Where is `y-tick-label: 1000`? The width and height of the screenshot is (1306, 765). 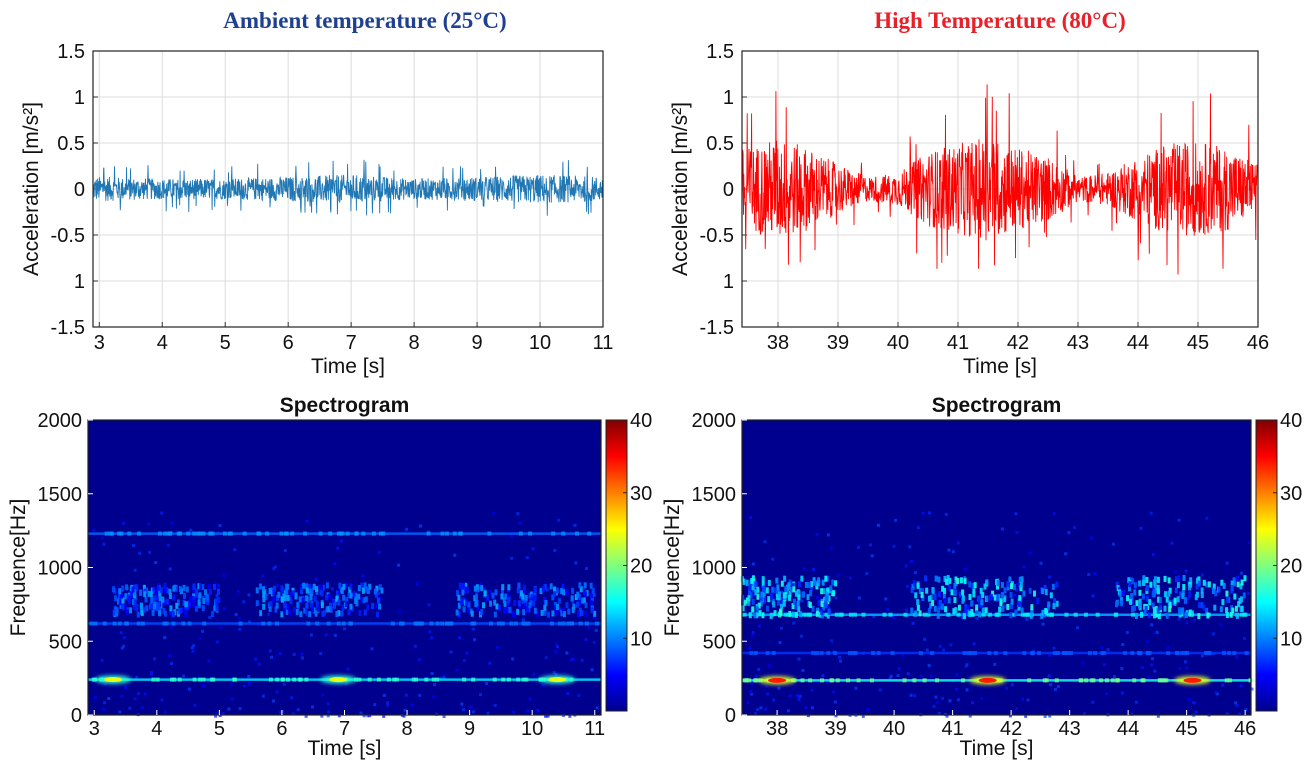 y-tick-label: 1000 is located at coordinates (714, 569).